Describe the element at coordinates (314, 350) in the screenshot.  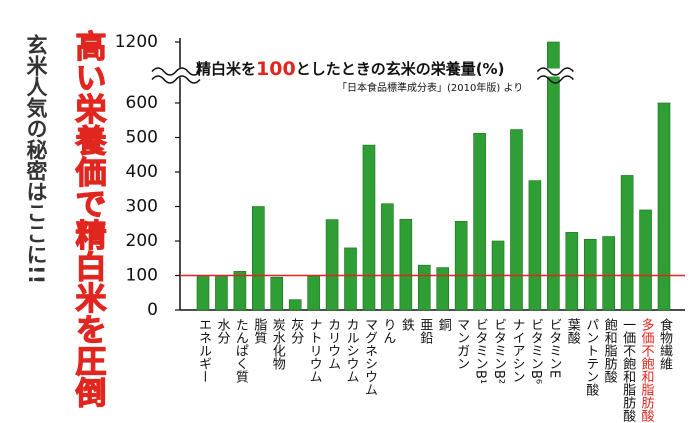
I see `x-tick-label: ナトリウム` at that location.